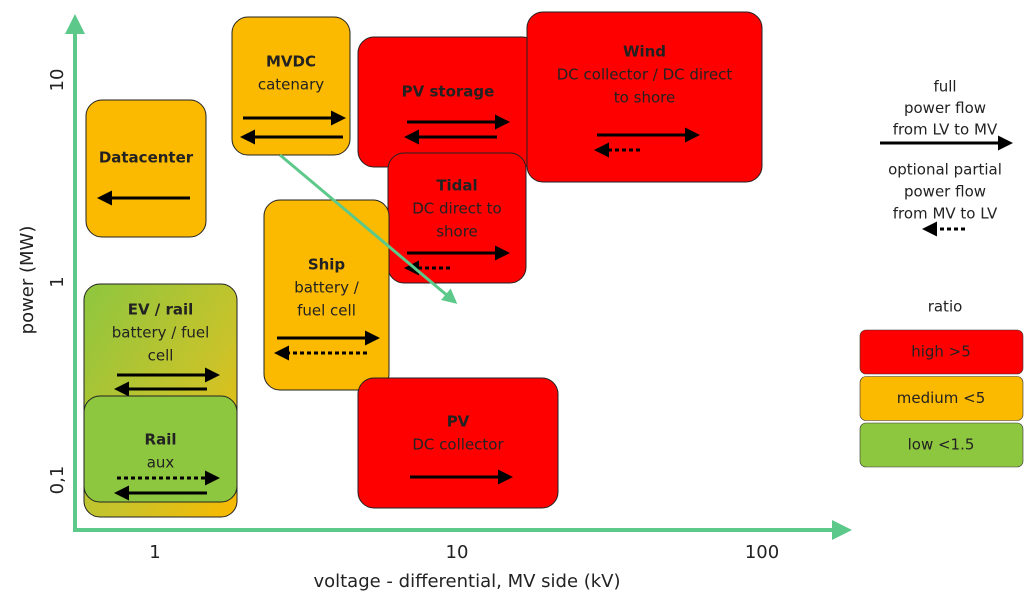 Image resolution: width=1024 pixels, height=596 pixels. What do you see at coordinates (644, 52) in the screenshot?
I see `box-title: Wind` at bounding box center [644, 52].